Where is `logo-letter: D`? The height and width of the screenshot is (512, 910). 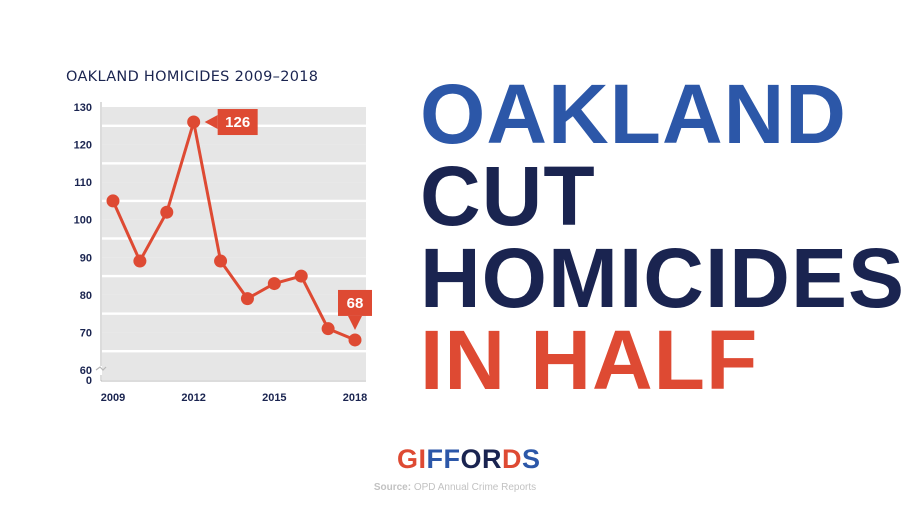 logo-letter: D is located at coordinates (512, 459).